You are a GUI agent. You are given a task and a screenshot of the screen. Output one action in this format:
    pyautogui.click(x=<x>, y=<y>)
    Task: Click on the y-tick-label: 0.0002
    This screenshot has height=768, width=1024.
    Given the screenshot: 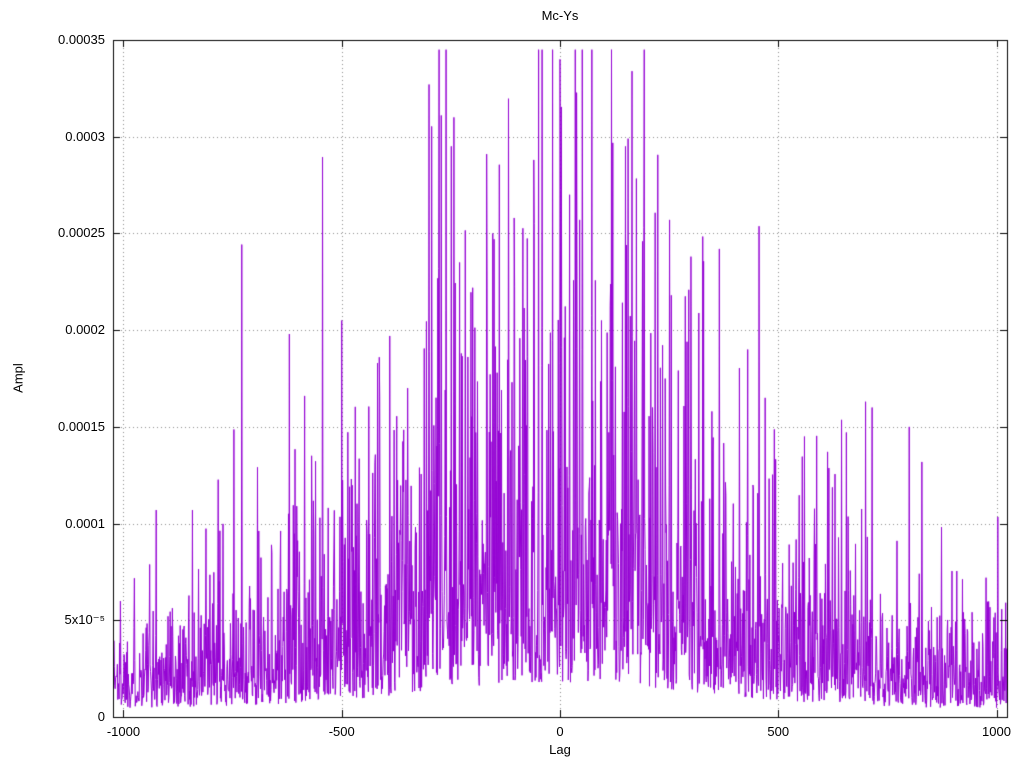 What is the action you would take?
    pyautogui.click(x=85, y=330)
    